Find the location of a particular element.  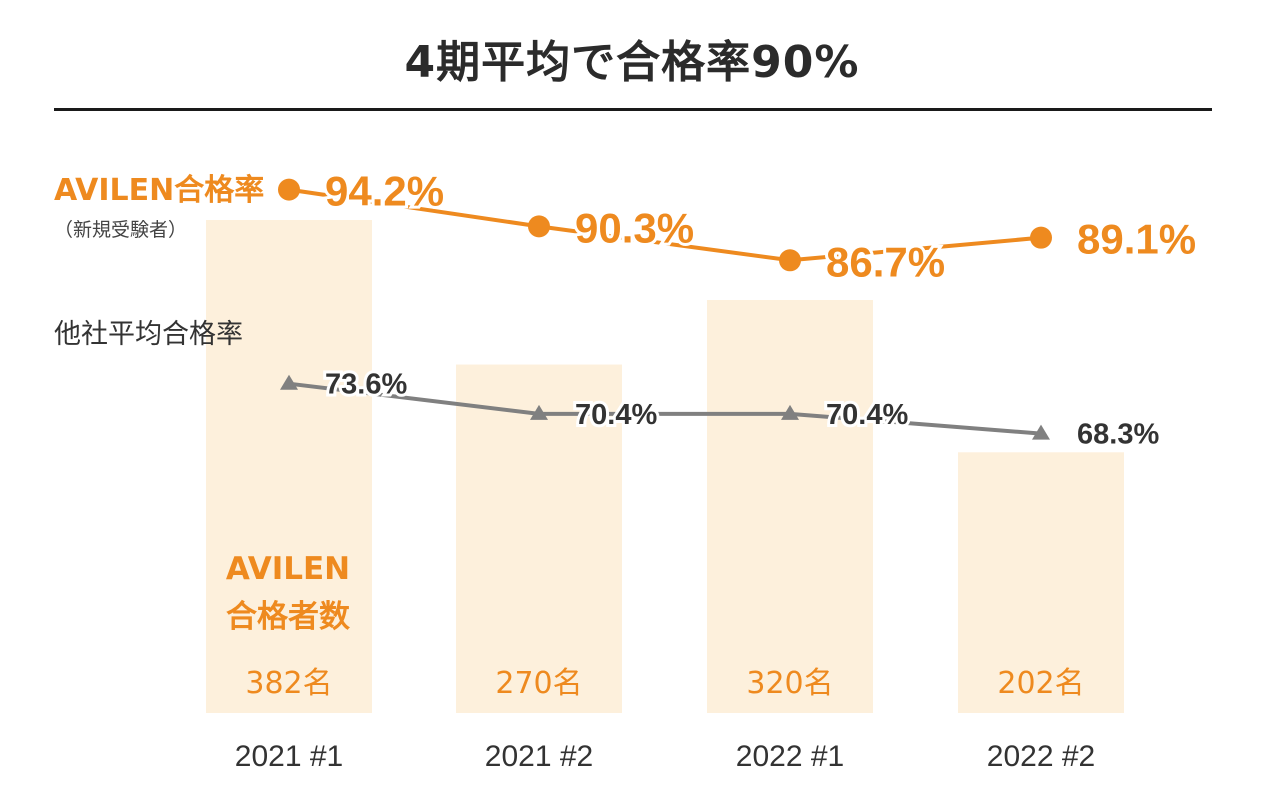

avilen-rate-value-label: 90.3% is located at coordinates (634, 227).